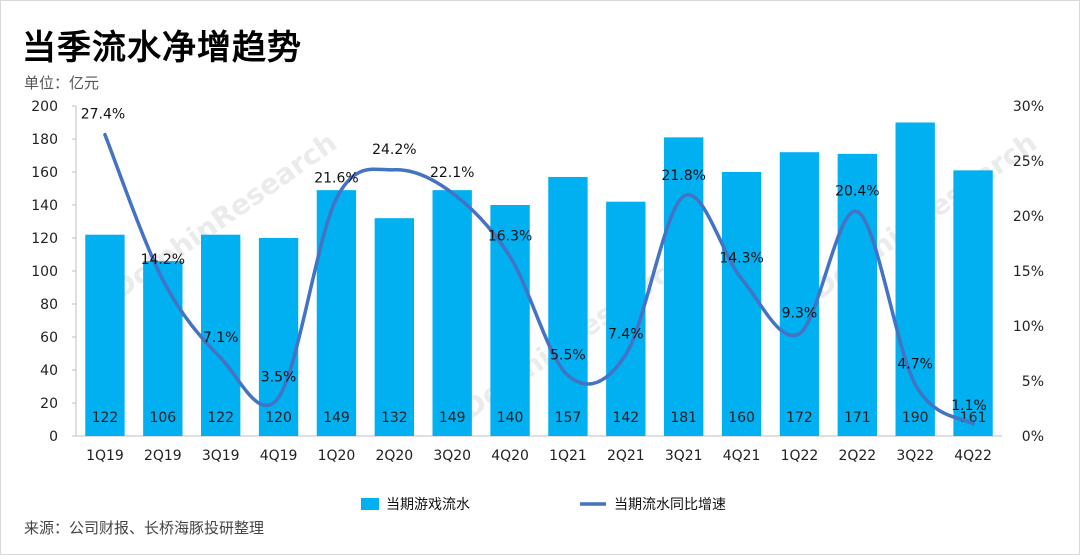 Image resolution: width=1080 pixels, height=555 pixels. Describe the element at coordinates (510, 456) in the screenshot. I see `x-tick-label: 4Q20` at that location.